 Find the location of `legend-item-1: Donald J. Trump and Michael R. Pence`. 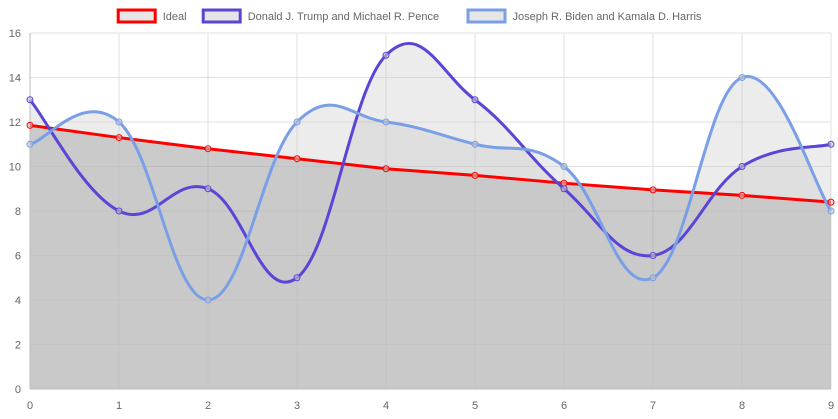

legend-item-1: Donald J. Trump and Michael R. Pence is located at coordinates (320, 16).